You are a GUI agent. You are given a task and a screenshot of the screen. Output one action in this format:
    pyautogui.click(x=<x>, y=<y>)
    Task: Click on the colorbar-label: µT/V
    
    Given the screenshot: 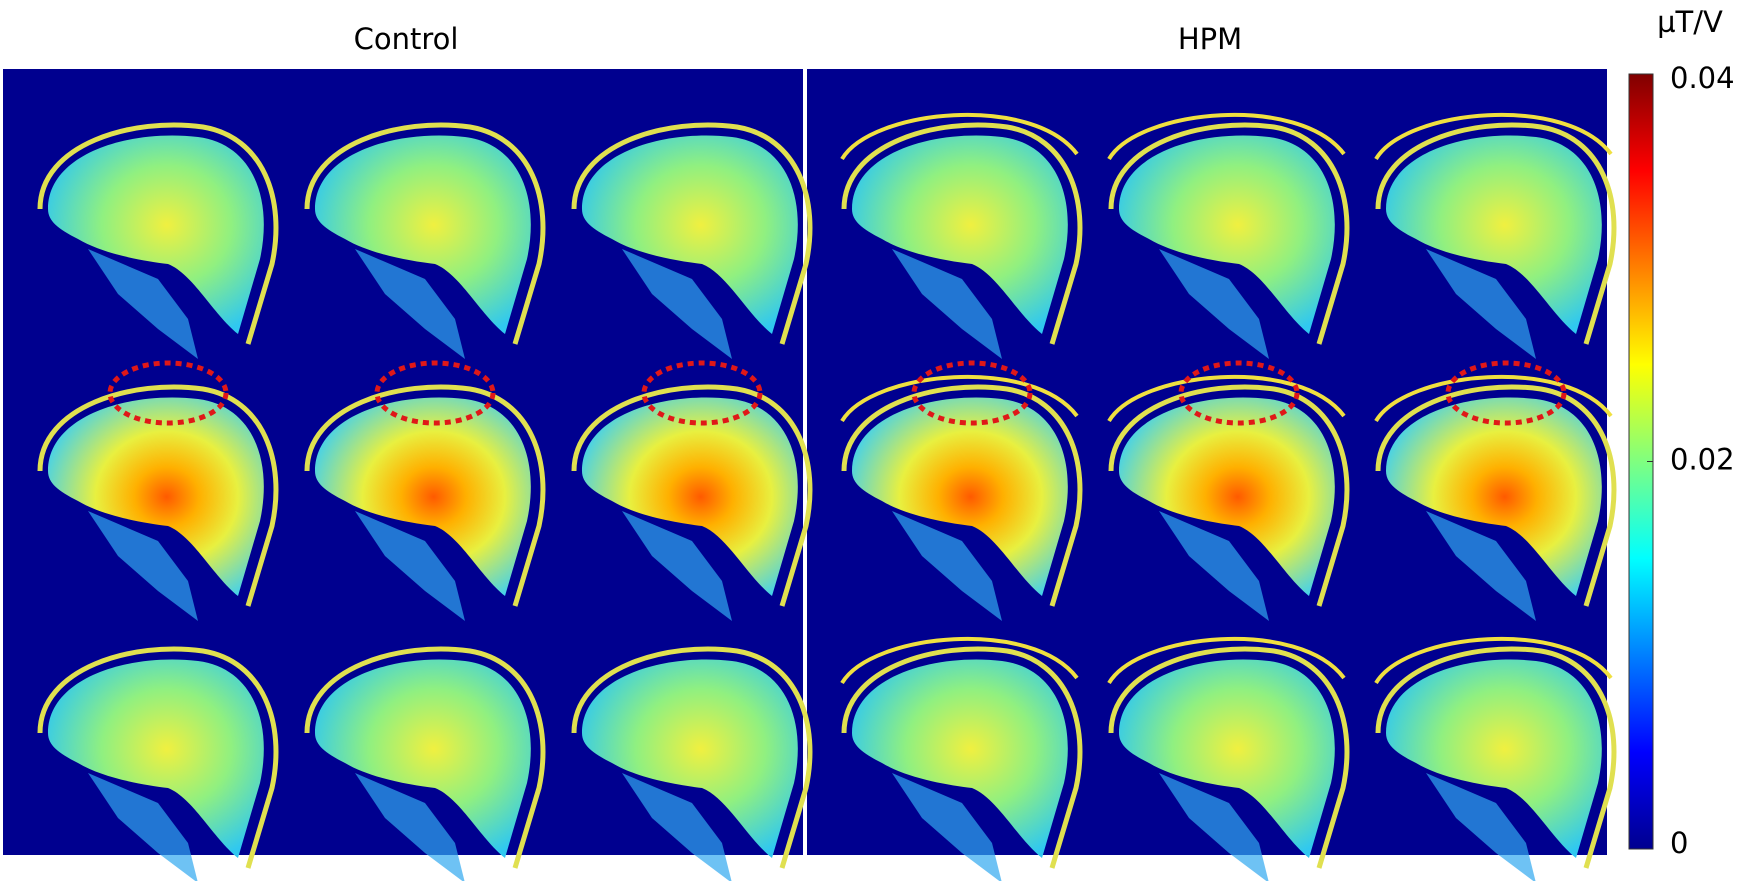 What is the action you would take?
    pyautogui.click(x=1690, y=22)
    